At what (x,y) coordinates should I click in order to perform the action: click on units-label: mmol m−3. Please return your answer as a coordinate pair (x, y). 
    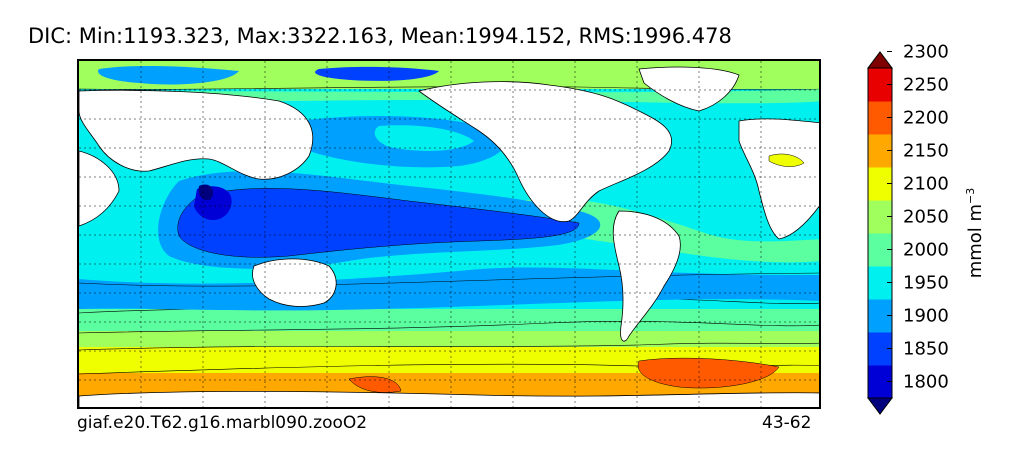
    Looking at the image, I should click on (975, 233).